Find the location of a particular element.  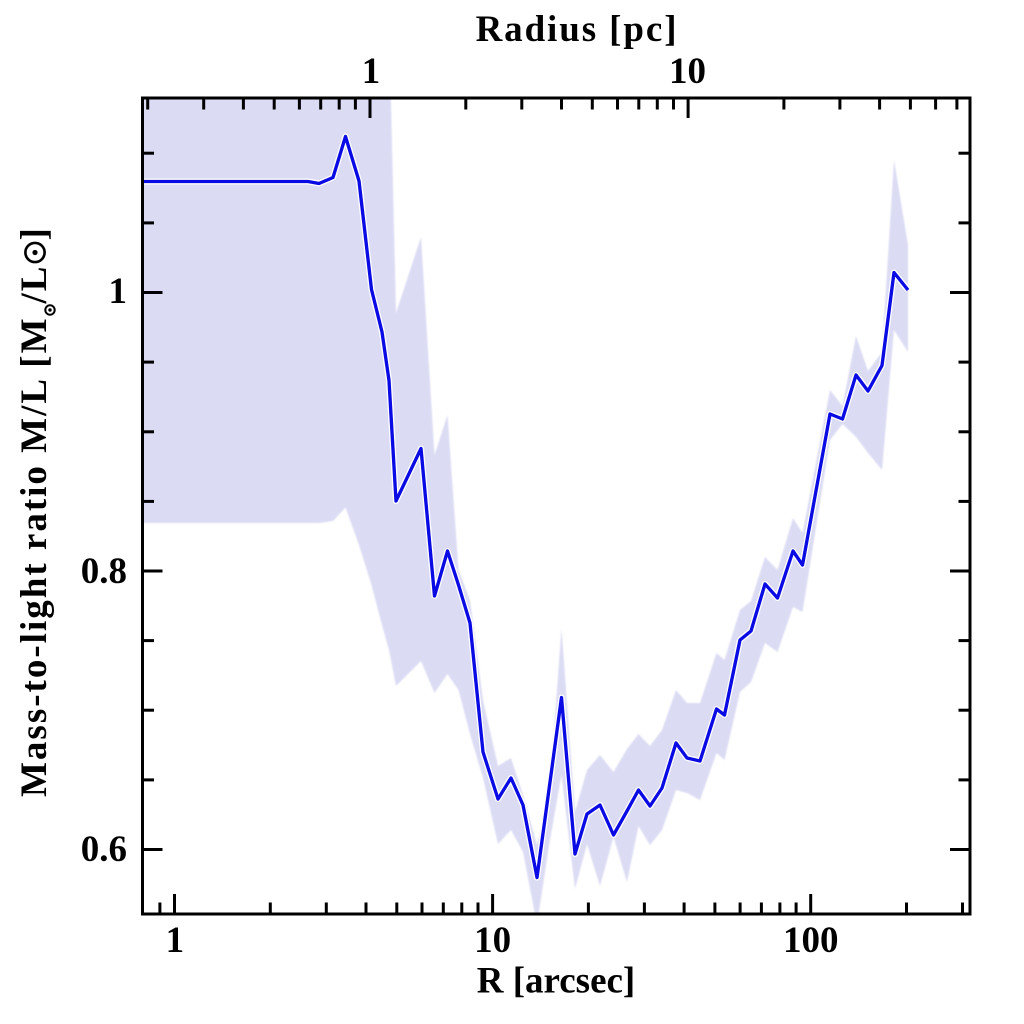

svg-text: 0.8 is located at coordinates (104, 571).